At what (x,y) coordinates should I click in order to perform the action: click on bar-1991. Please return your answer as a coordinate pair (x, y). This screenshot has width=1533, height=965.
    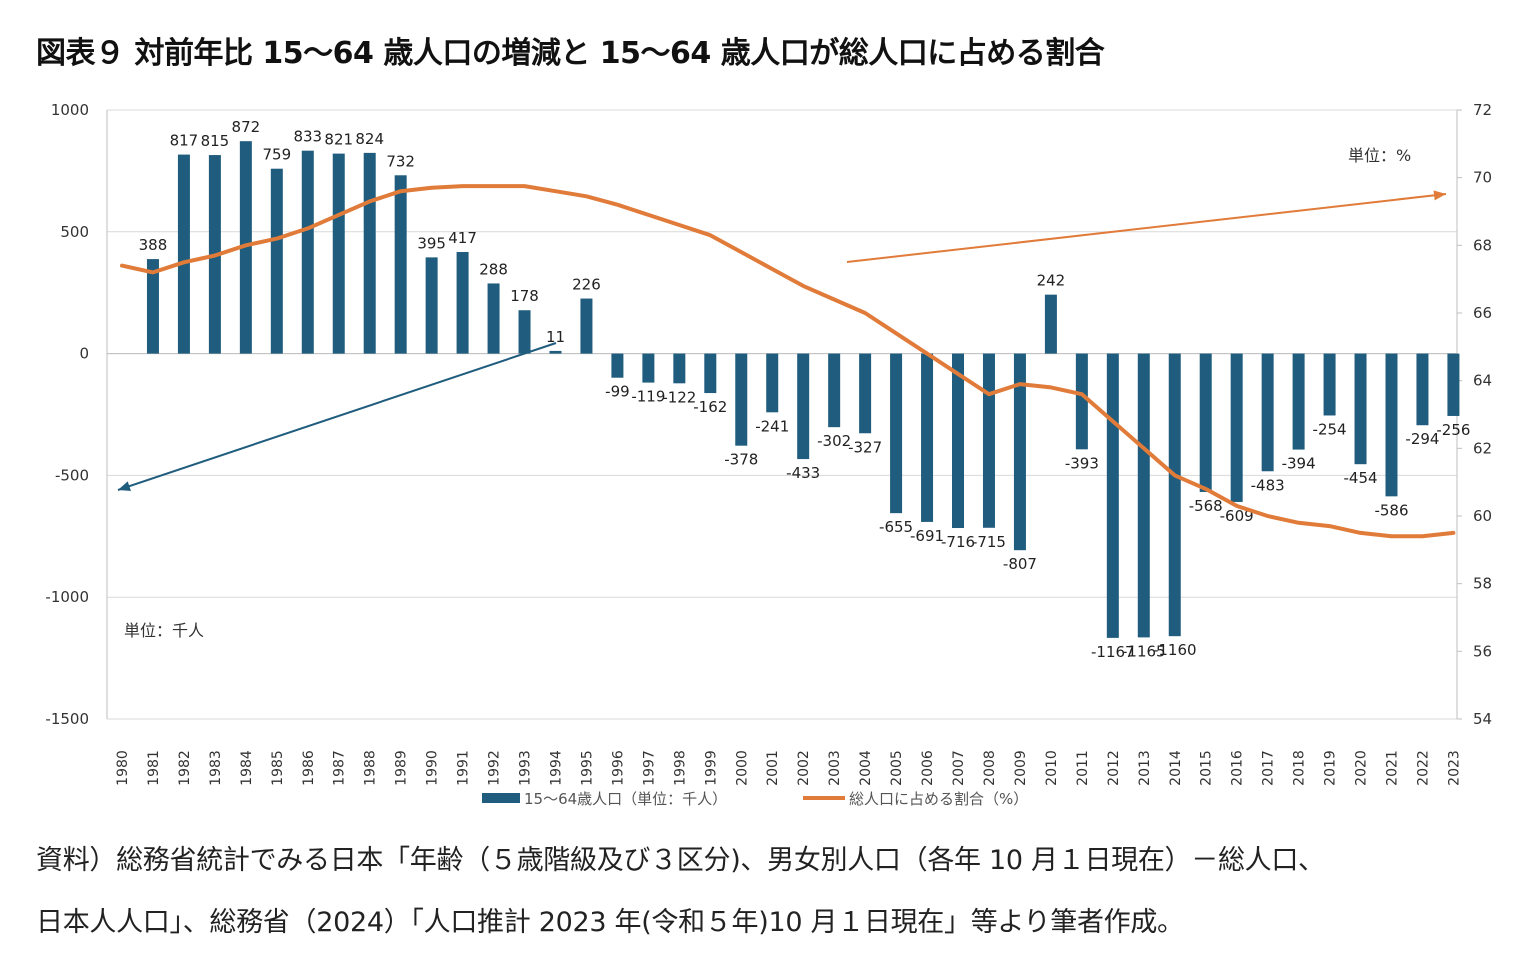
    Looking at the image, I should click on (462, 303).